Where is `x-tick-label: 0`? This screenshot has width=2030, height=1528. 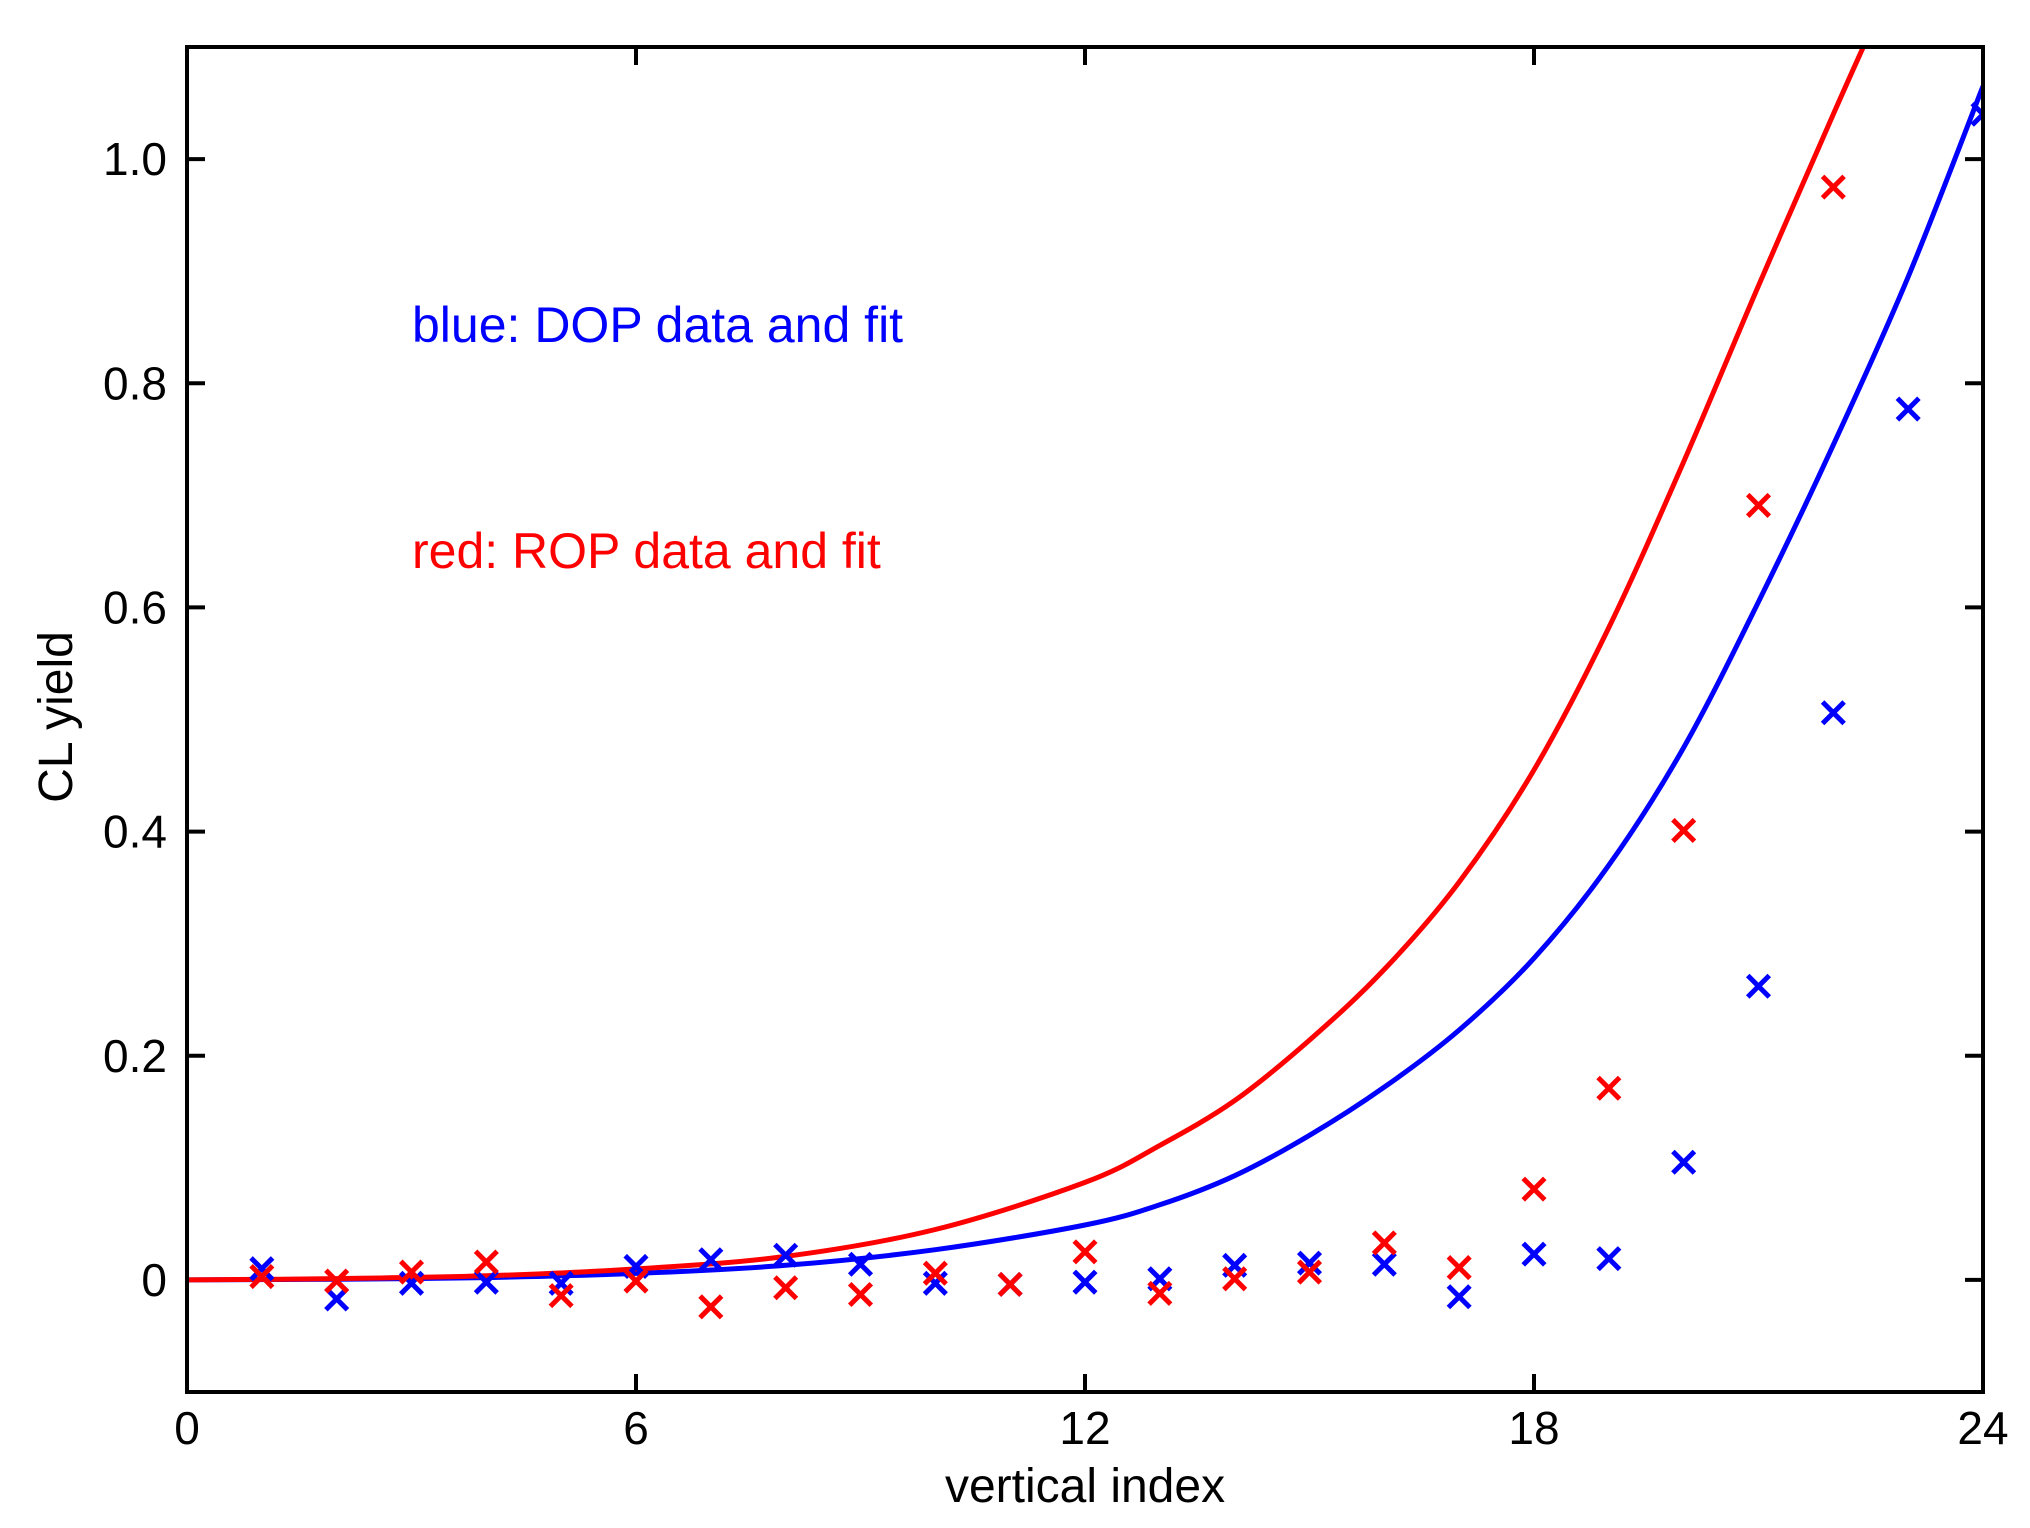 x-tick-label: 0 is located at coordinates (187, 1428).